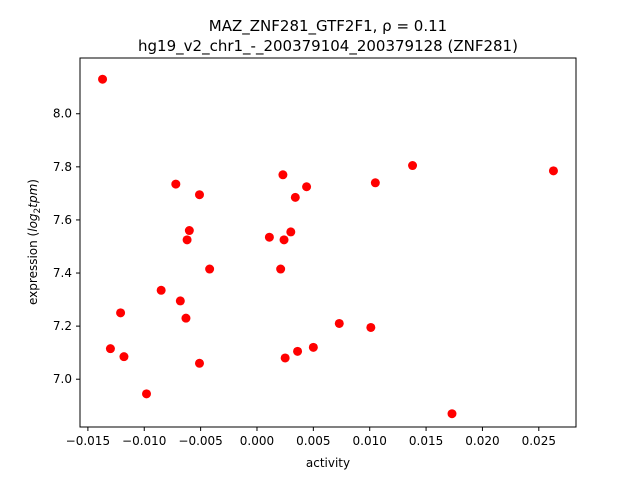 This screenshot has height=480, width=640. Describe the element at coordinates (33, 222) in the screenshot. I see `y-axis-label-log: log` at that location.